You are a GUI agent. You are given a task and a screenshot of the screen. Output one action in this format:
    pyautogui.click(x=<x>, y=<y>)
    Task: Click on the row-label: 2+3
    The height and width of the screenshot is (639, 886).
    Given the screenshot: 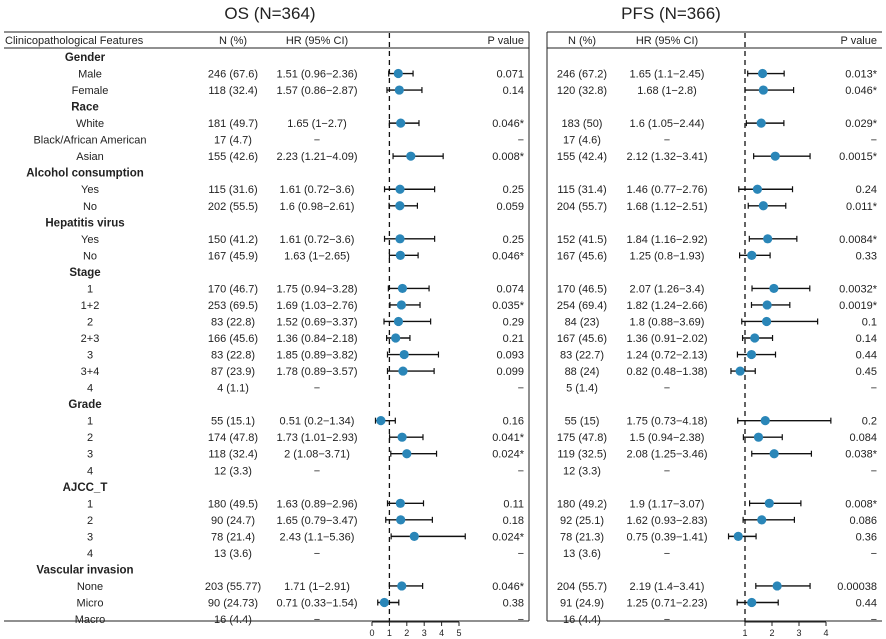 What is the action you would take?
    pyautogui.click(x=90, y=339)
    